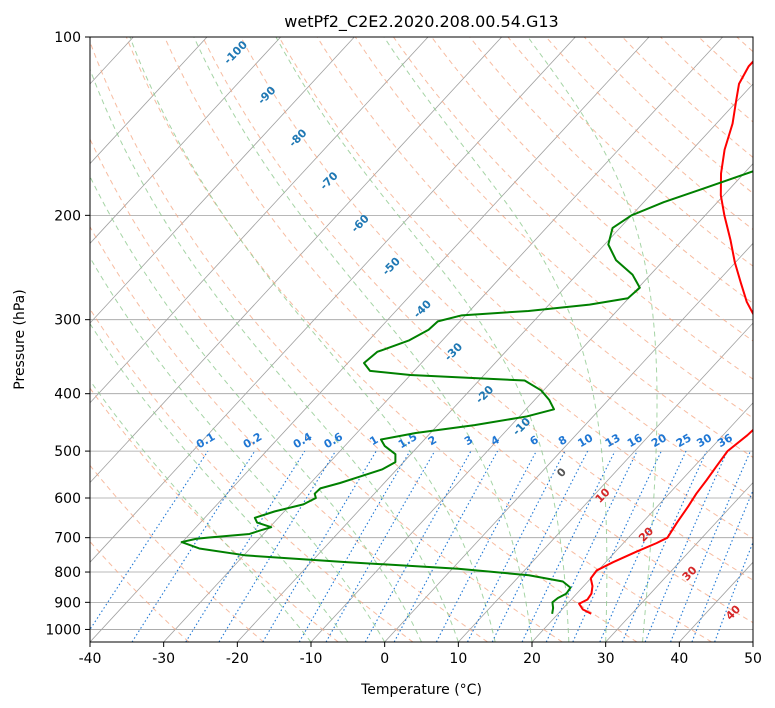 This screenshot has width=775, height=708. What do you see at coordinates (67, 452) in the screenshot?
I see `y-tick-label: 500` at bounding box center [67, 452].